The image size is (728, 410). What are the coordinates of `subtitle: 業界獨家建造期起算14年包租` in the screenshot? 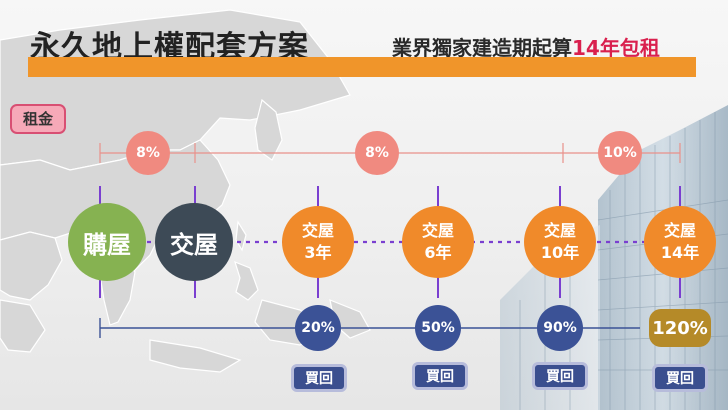 It's located at (526, 46).